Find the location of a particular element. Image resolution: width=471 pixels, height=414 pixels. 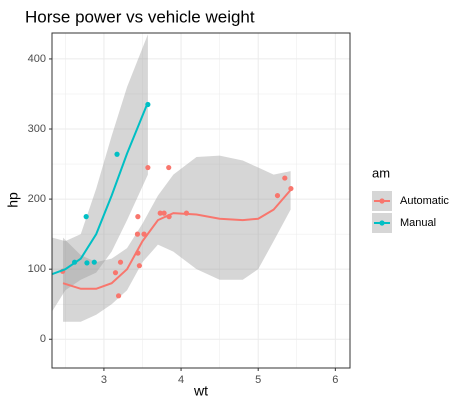

legend-label: Automatic is located at coordinates (424, 201).